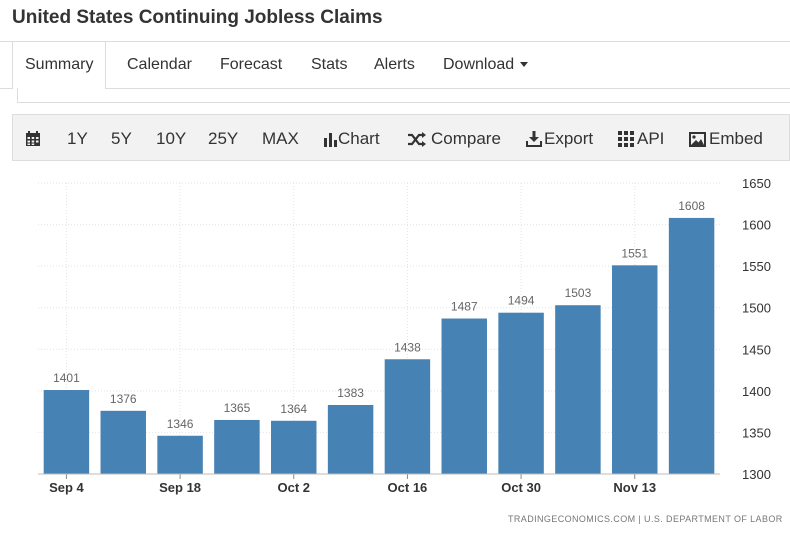 The height and width of the screenshot is (540, 790). I want to click on compare-button-label: Compare, so click(466, 138).